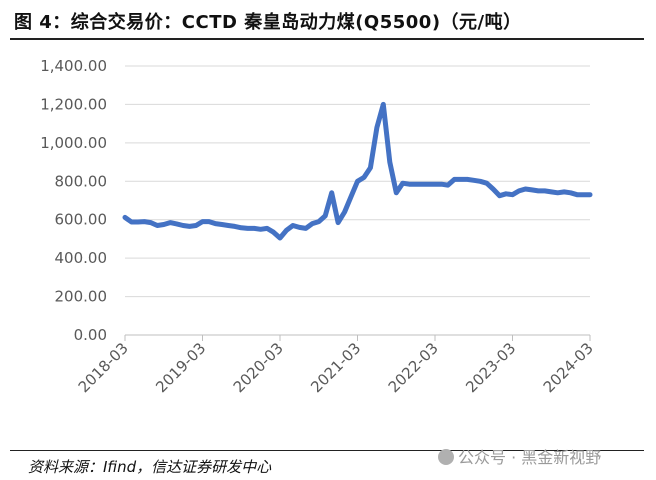 The height and width of the screenshot is (480, 656). Describe the element at coordinates (258, 367) in the screenshot. I see `x-tick-label: 2020-03` at that location.